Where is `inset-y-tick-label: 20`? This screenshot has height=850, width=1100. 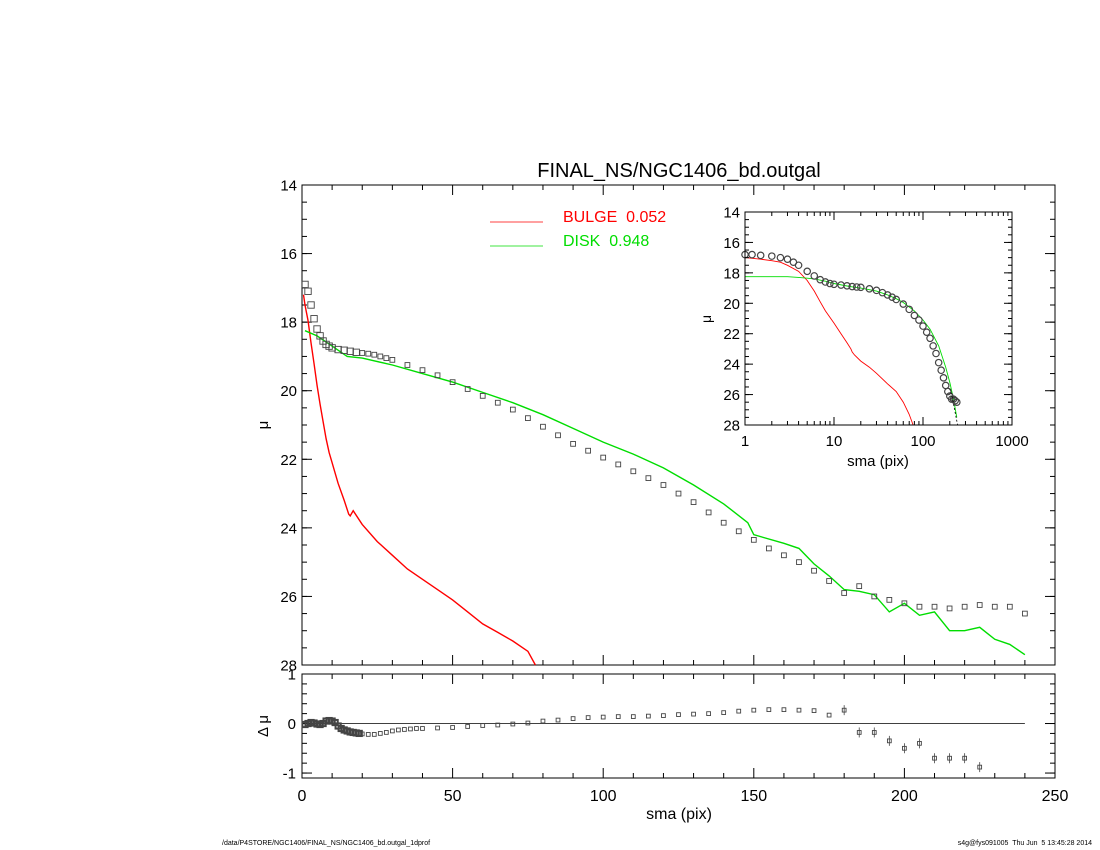 inset-y-tick-label: 20 is located at coordinates (731, 304).